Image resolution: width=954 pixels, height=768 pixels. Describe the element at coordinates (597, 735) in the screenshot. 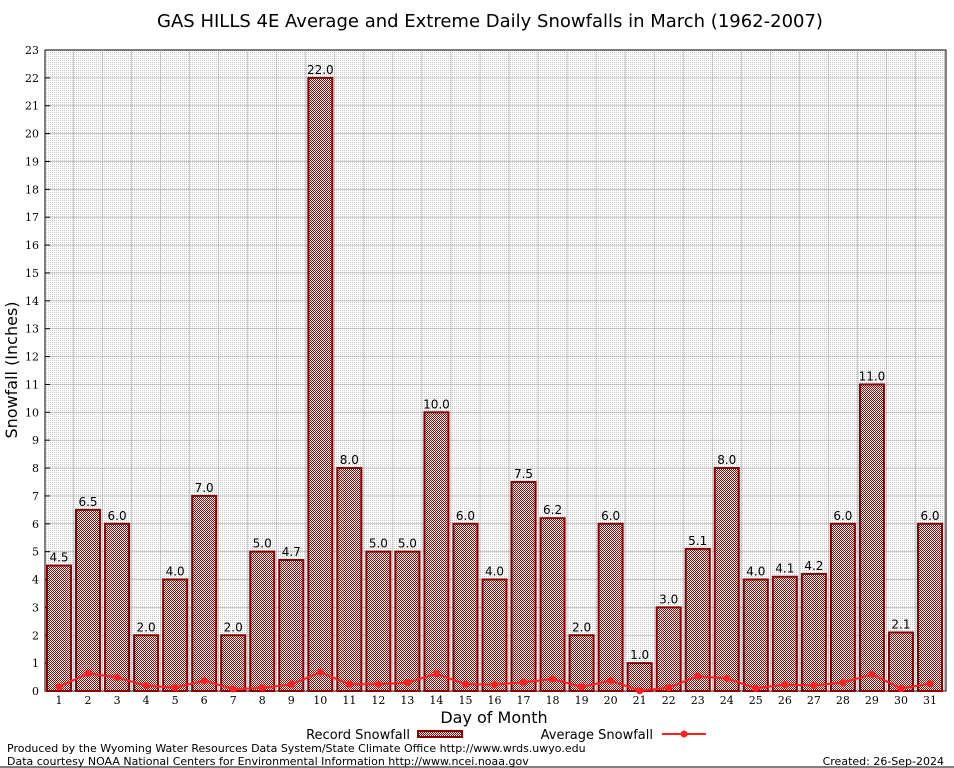

I see `legend-average-label: Average Snowfall` at that location.